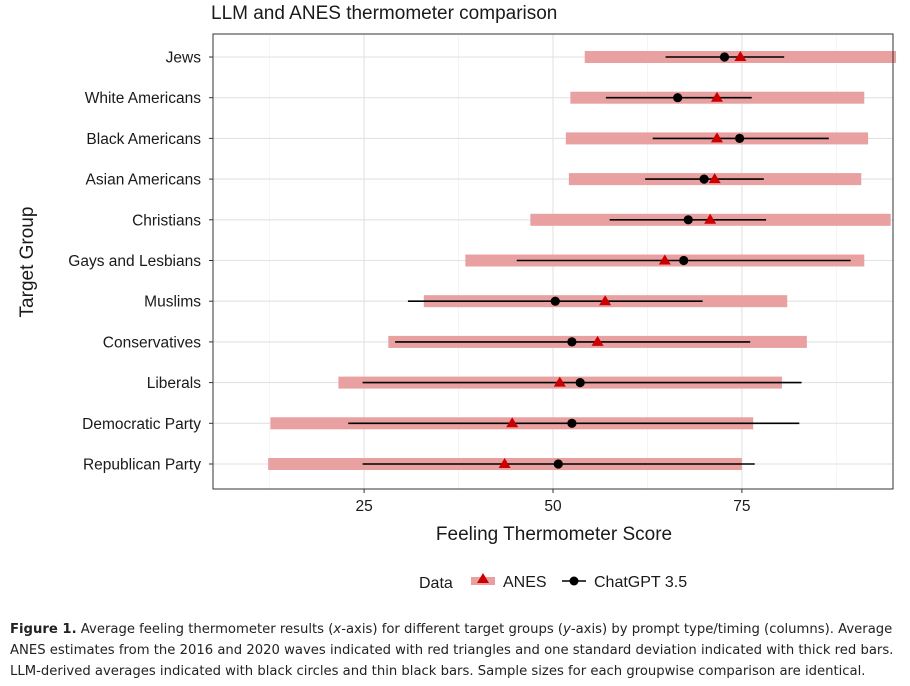 The image size is (910, 686). I want to click on legend-title: Data, so click(436, 583).